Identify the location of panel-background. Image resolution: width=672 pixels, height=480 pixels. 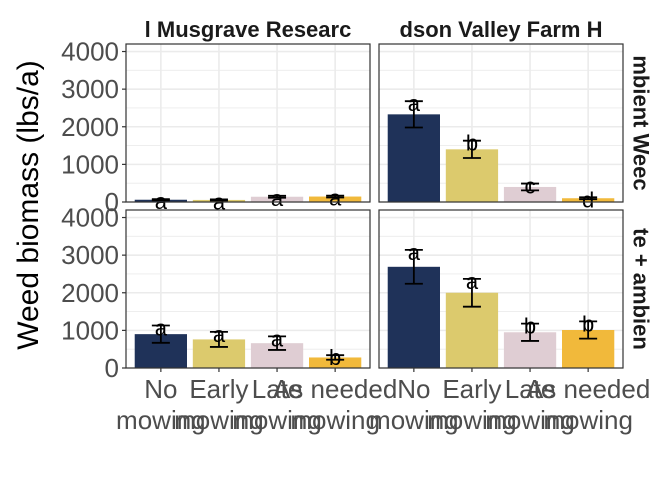
(248, 123).